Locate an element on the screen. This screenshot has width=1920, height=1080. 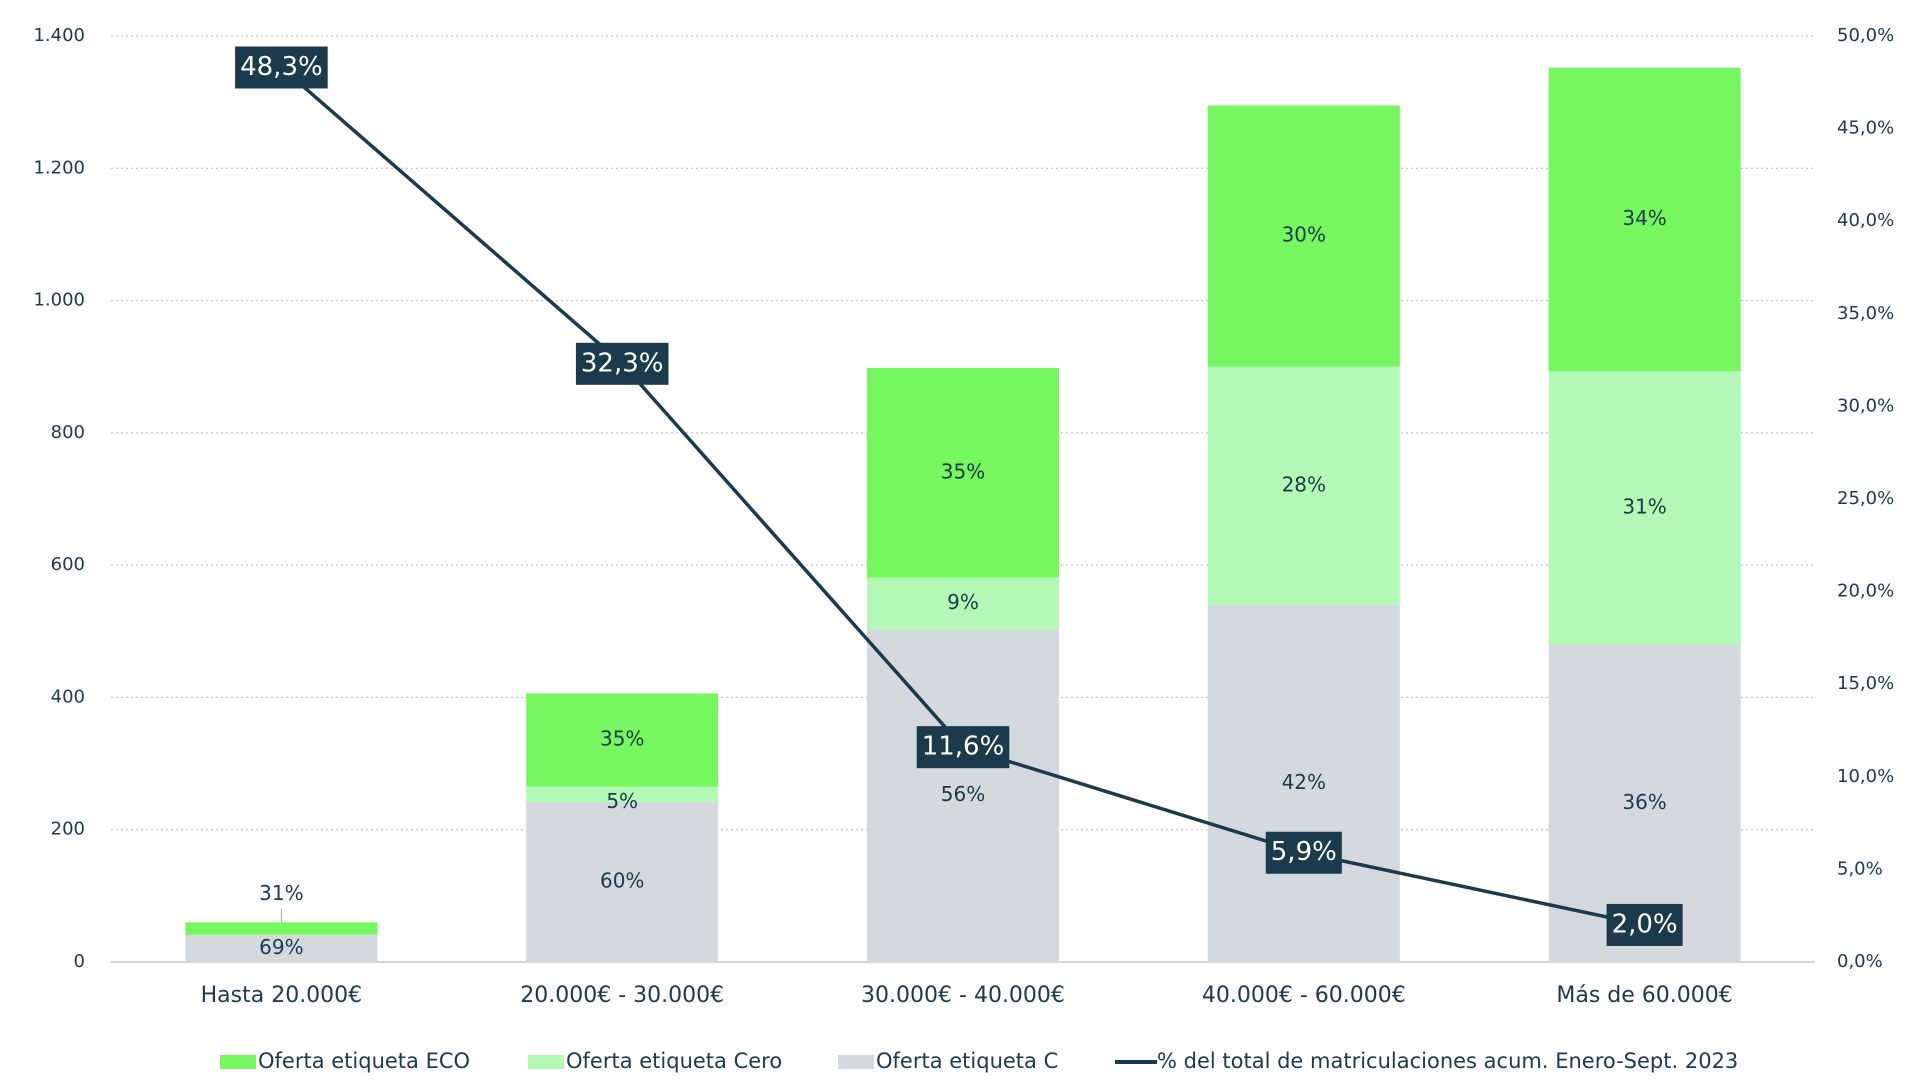
bar-value-label: 36% is located at coordinates (1644, 802).